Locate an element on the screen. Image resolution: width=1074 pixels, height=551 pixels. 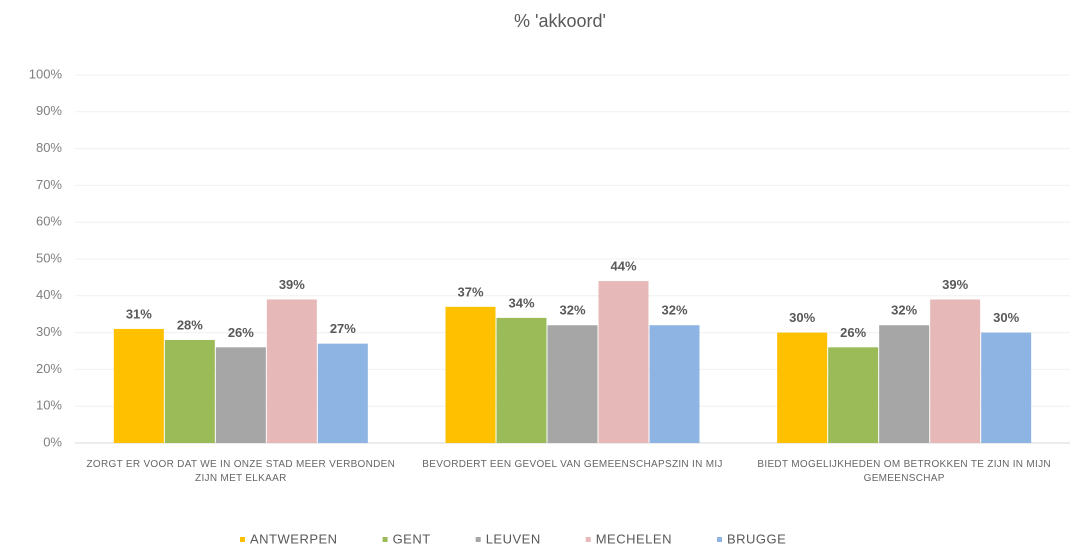
legend-label: BRUGGE is located at coordinates (756, 538).